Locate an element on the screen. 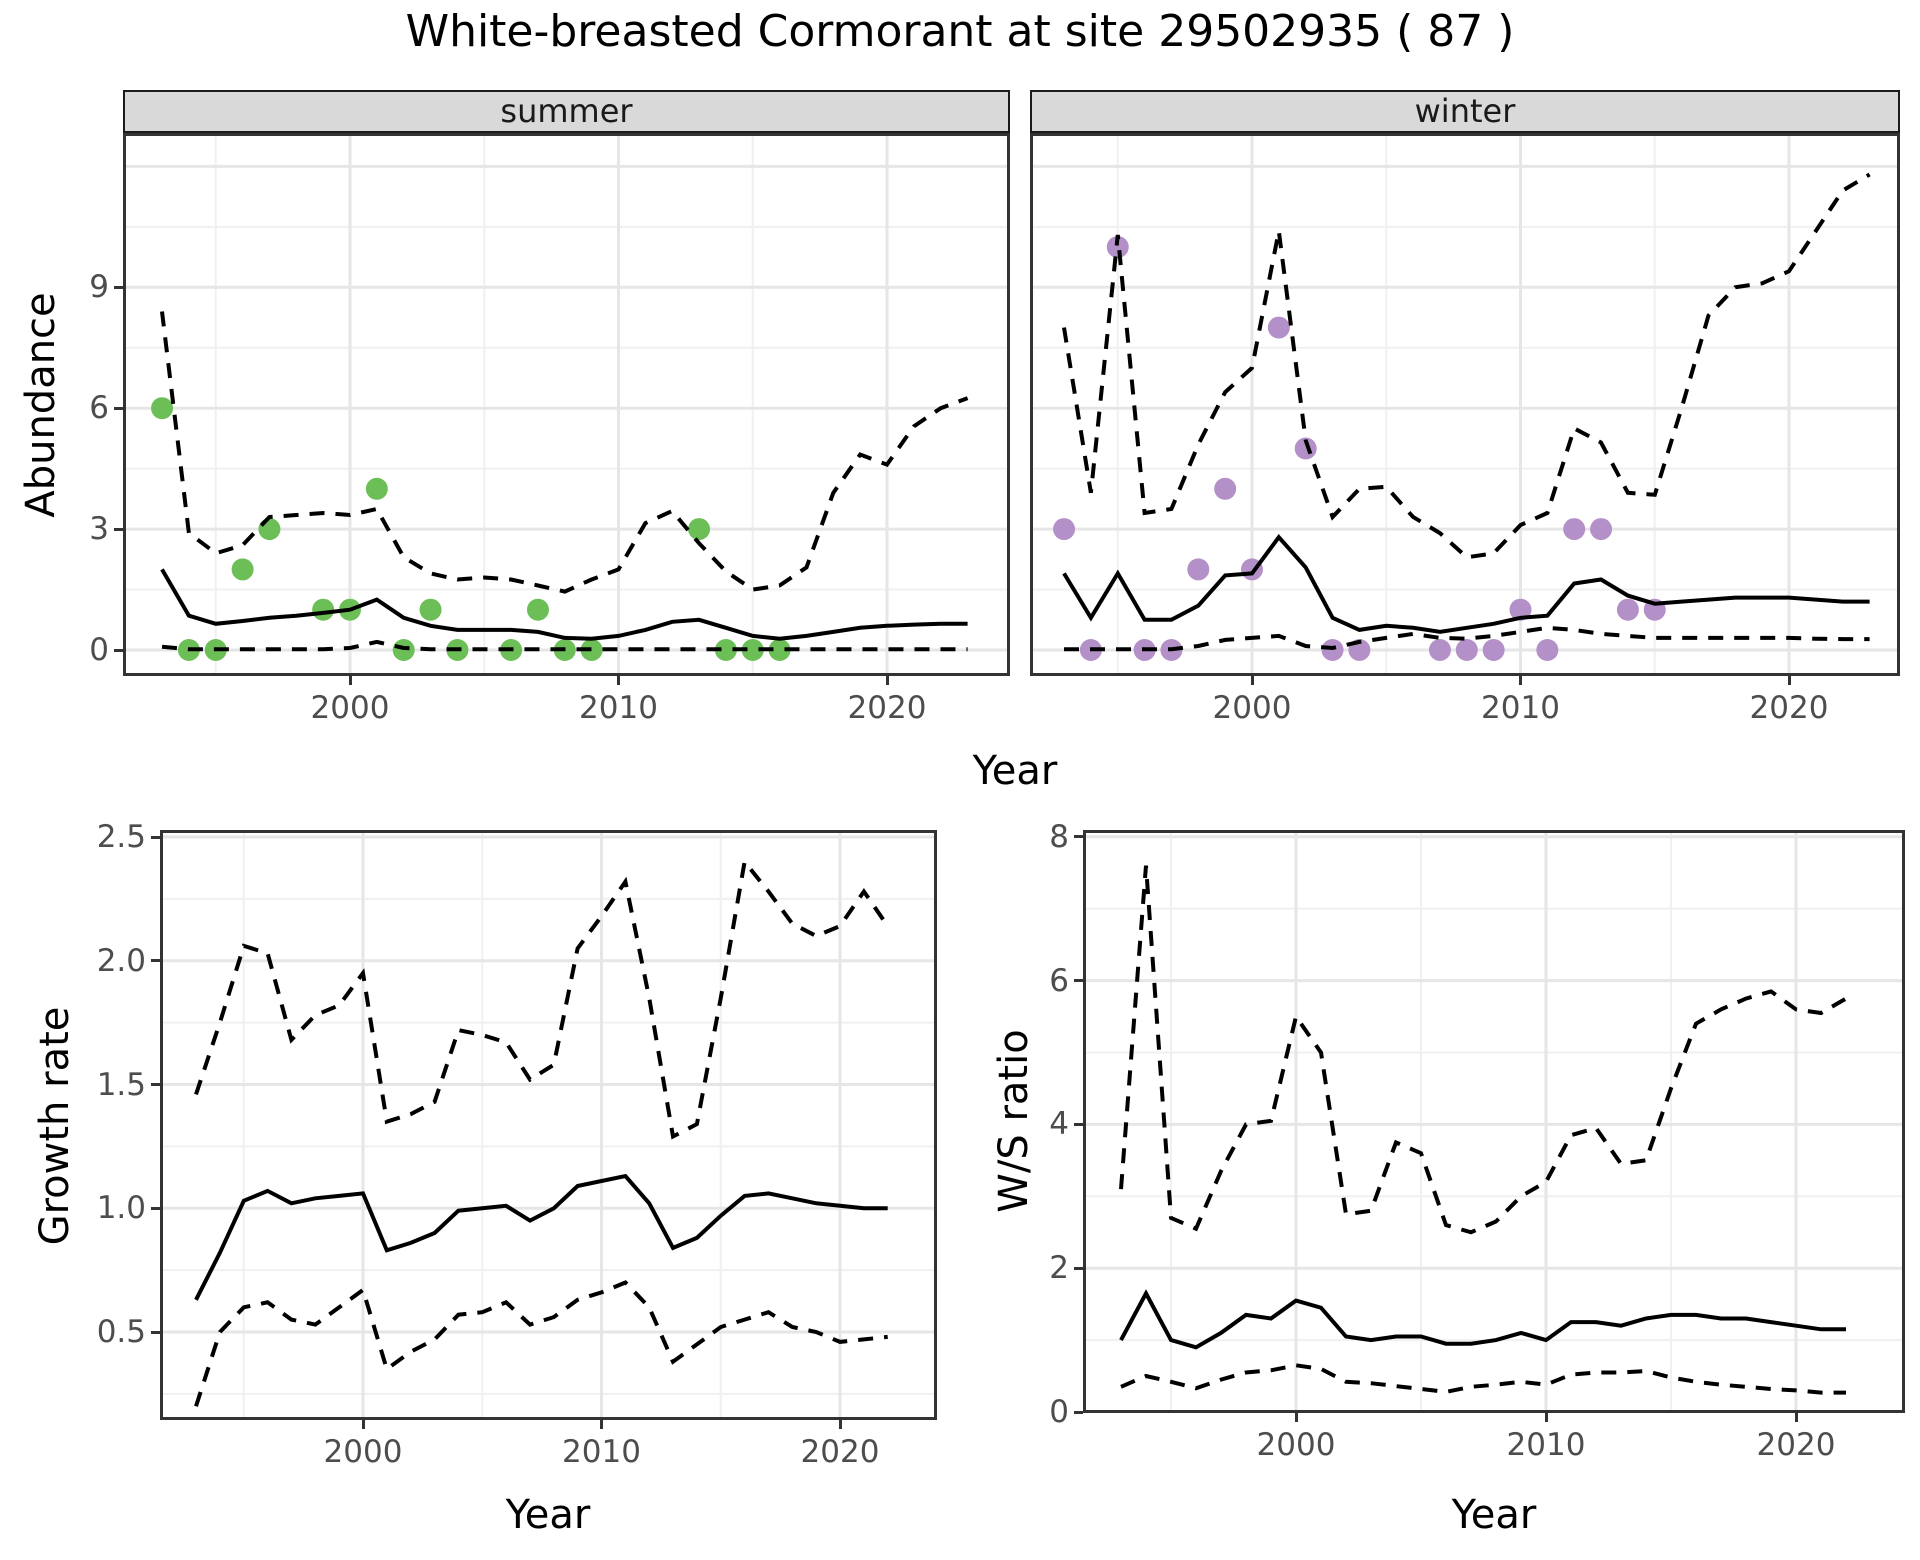 The height and width of the screenshot is (1560, 1920). y-tick-label: 9 is located at coordinates (99, 287).